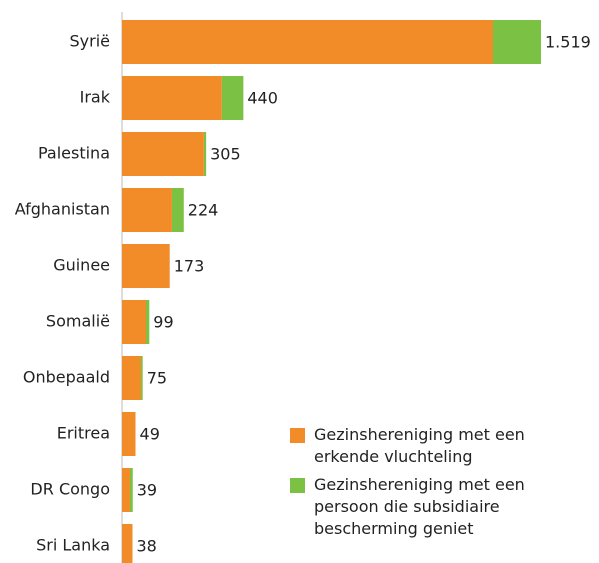  I want to click on total-label: 305, so click(225, 154).